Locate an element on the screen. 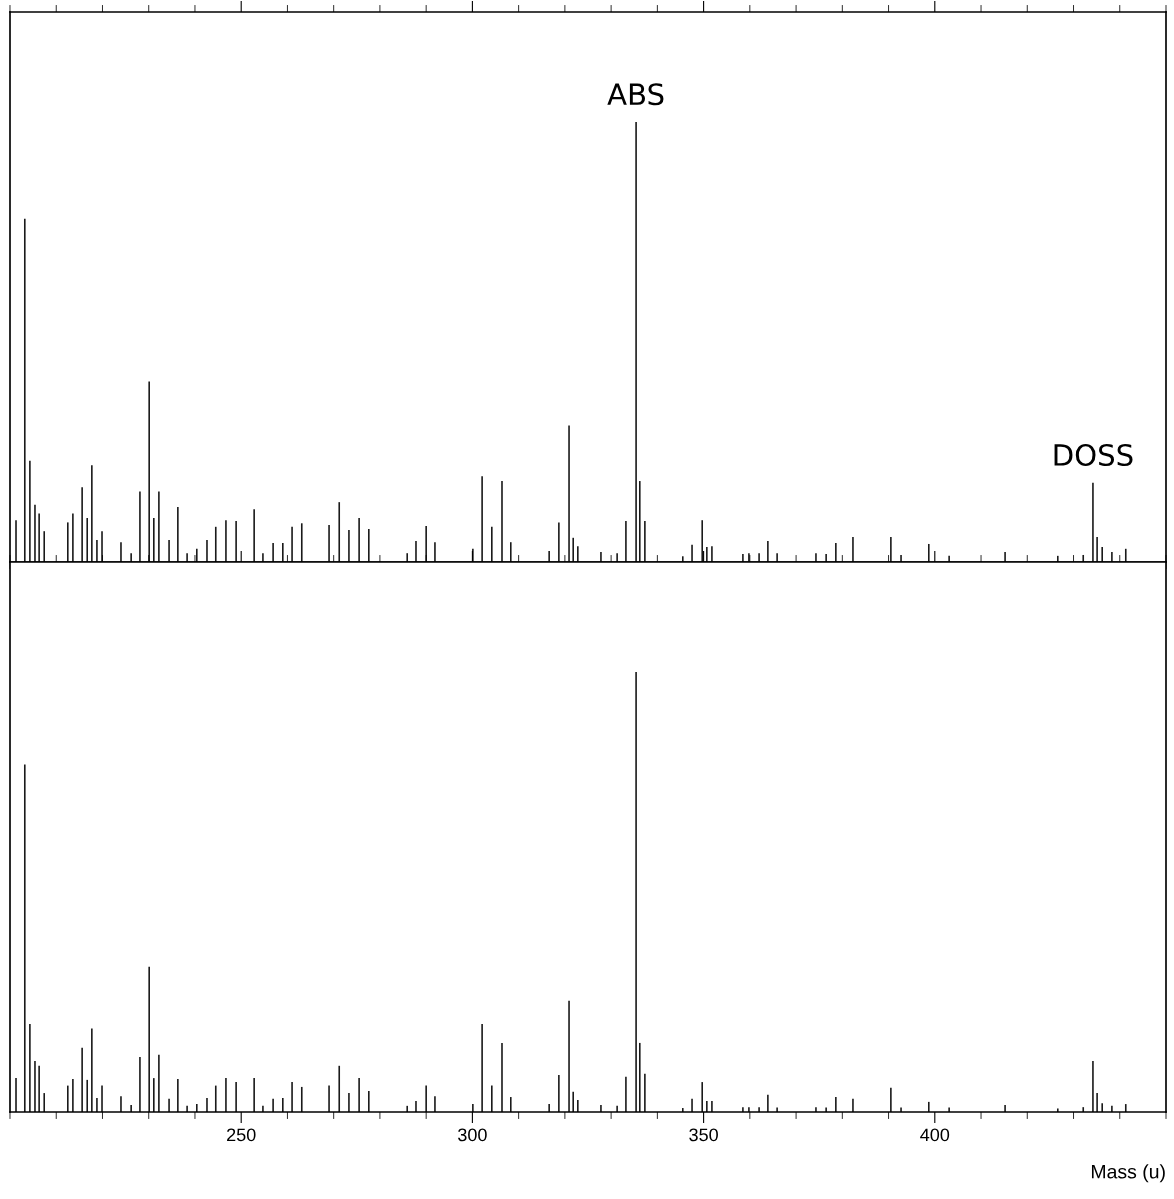  x-tick-label: 250 is located at coordinates (241, 1135).